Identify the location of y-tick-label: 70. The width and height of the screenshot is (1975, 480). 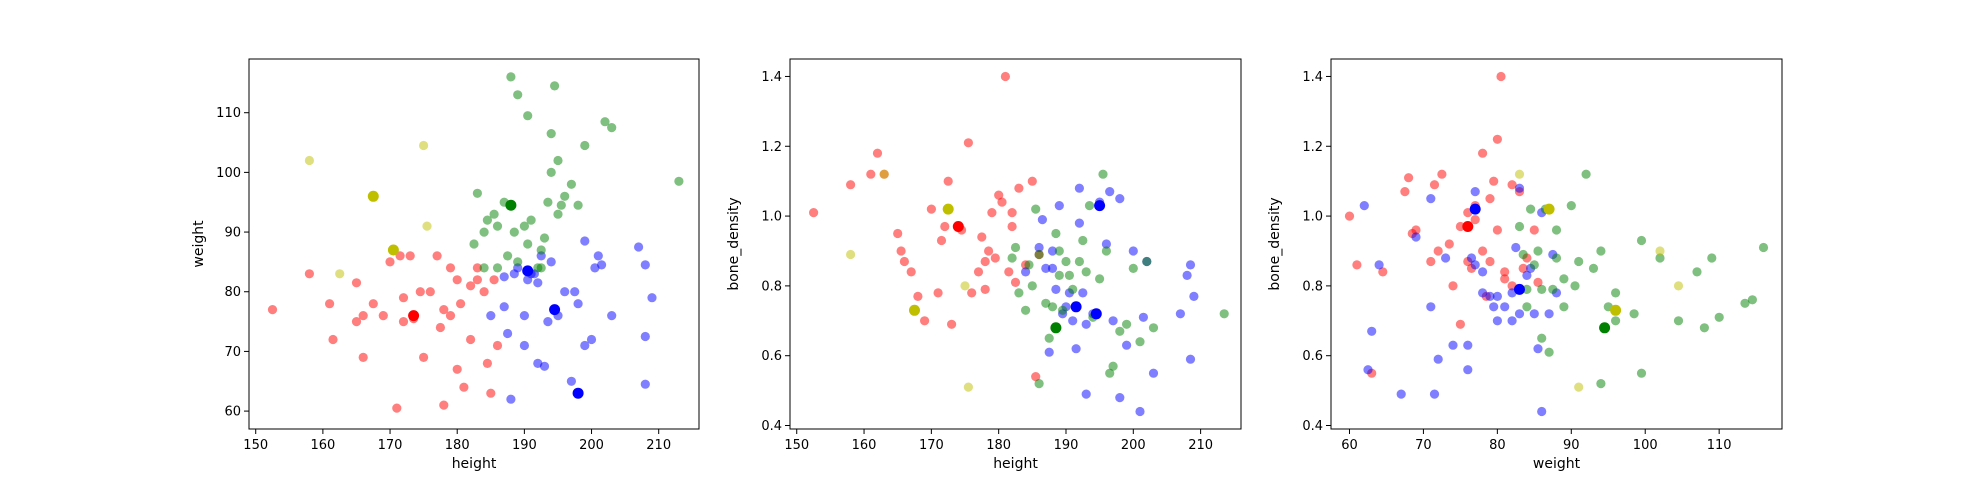
(232, 352).